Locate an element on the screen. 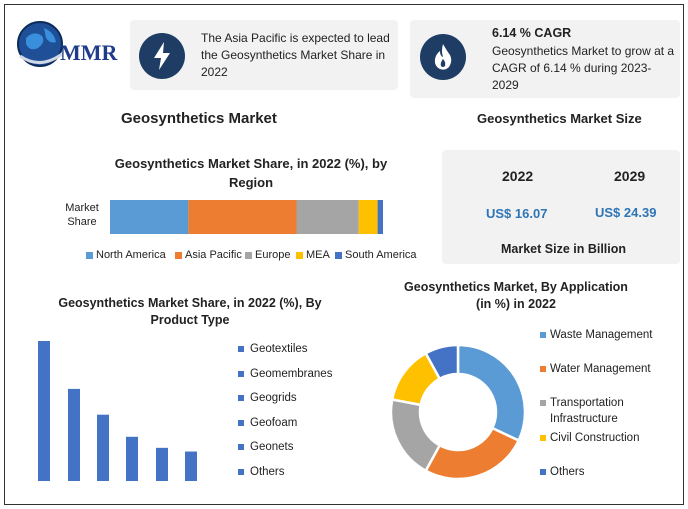  market-size-caption: Market Size in Billion is located at coordinates (564, 249).